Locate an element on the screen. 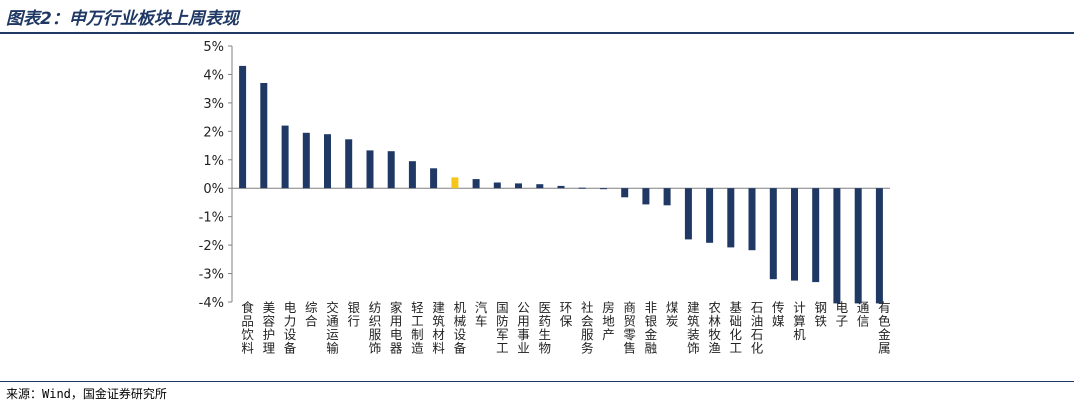  y-tick-label: 1% is located at coordinates (213, 161).